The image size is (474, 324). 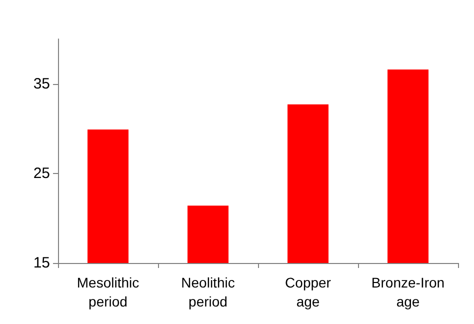 I want to click on x-tick-label: Neolithic period, so click(x=208, y=292).